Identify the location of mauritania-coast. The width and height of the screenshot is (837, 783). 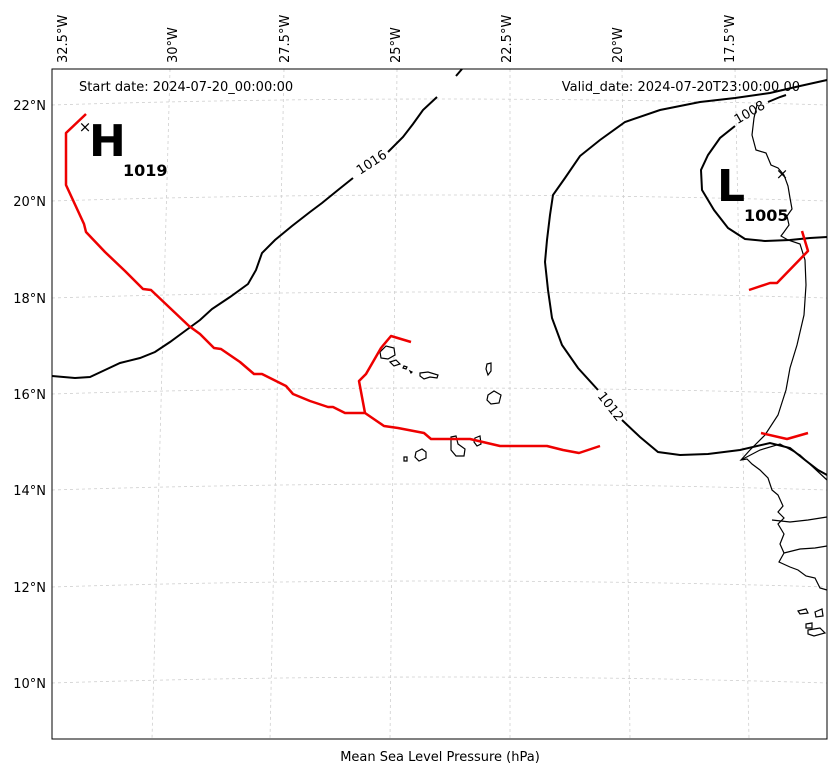
(783, 347).